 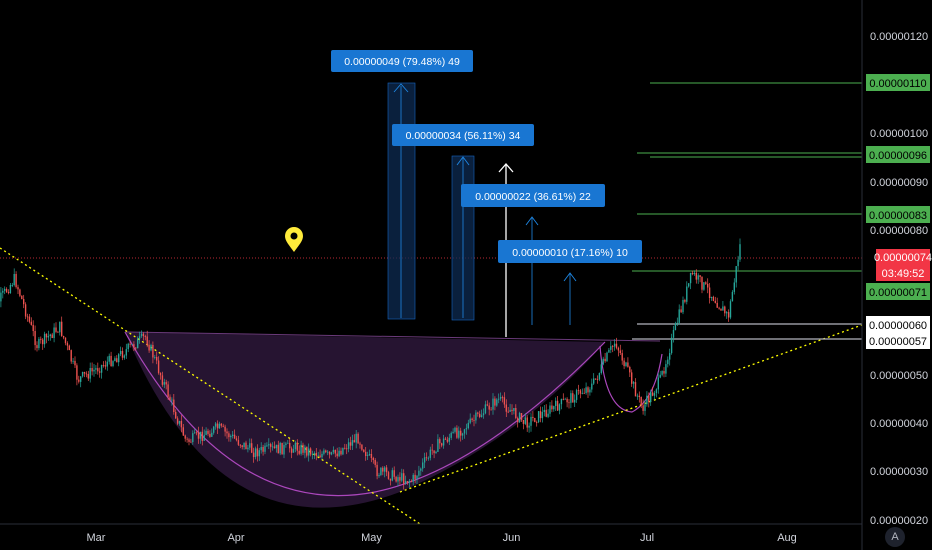 I want to click on time-tick-label: Jul, so click(x=647, y=538).